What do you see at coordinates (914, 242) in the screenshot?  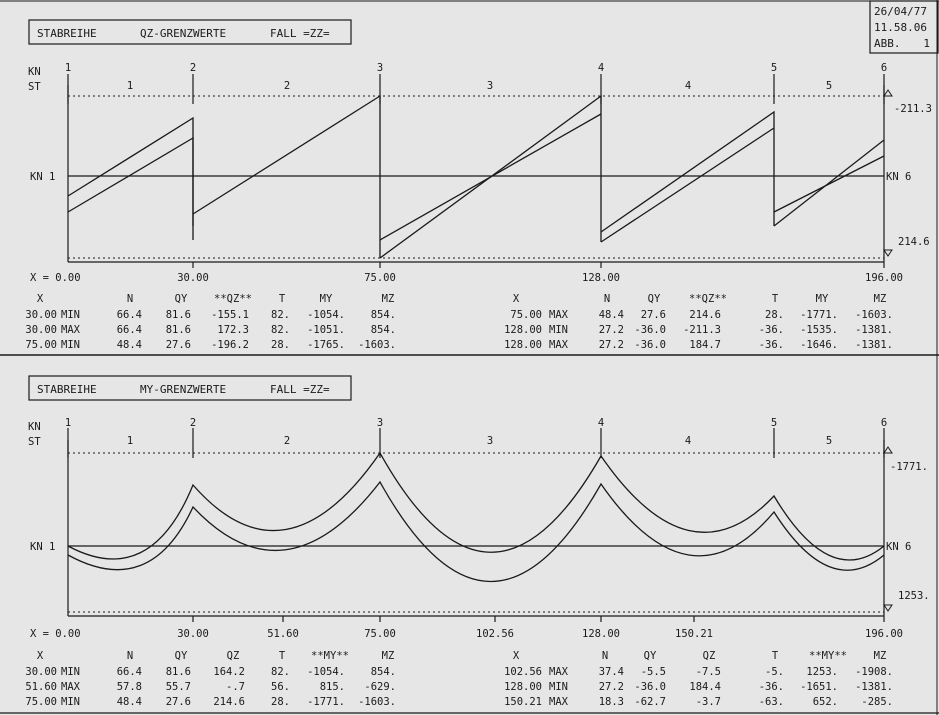 I see `qz-bottom-value: 214.6` at bounding box center [914, 242].